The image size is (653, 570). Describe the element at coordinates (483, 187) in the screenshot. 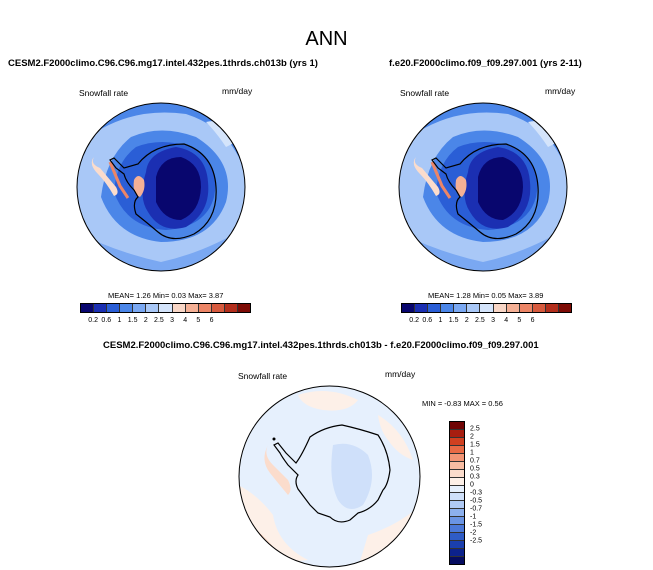

I see `panel2-polar-map` at that location.